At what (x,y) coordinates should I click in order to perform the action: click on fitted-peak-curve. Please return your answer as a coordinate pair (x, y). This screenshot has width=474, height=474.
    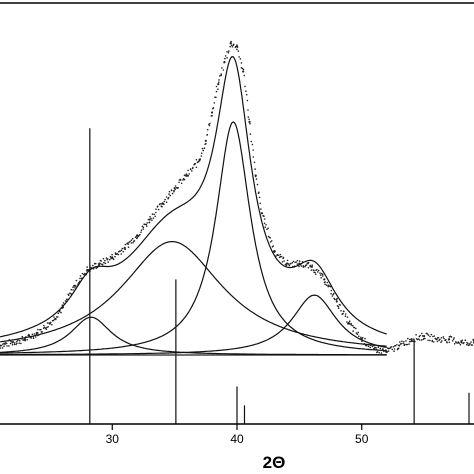
    Looking at the image, I should click on (193, 336).